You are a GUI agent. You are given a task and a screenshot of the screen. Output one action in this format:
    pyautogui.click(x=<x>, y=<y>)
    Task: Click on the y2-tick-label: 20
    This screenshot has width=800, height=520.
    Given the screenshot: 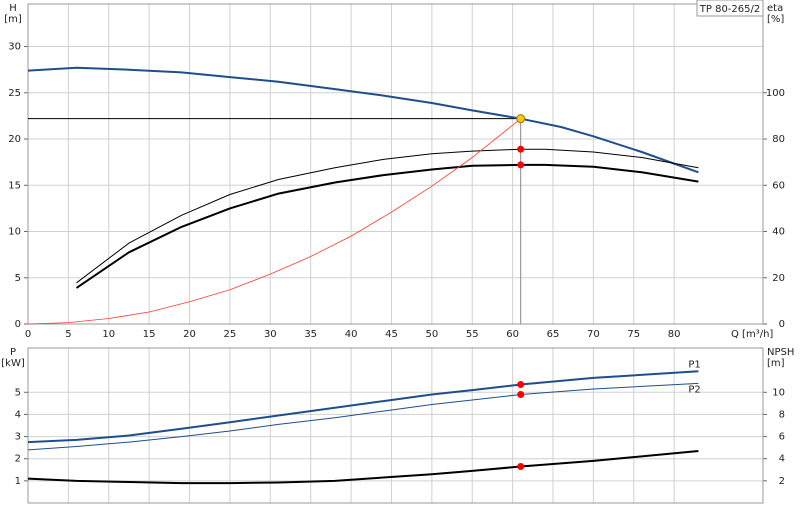 What is the action you would take?
    pyautogui.click(x=778, y=278)
    